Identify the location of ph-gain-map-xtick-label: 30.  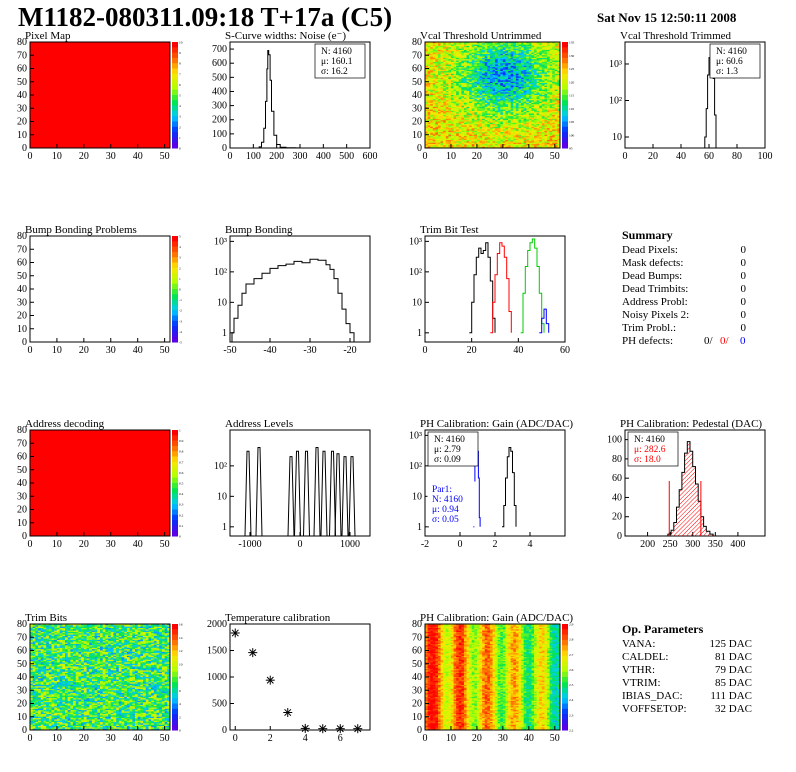
(503, 738).